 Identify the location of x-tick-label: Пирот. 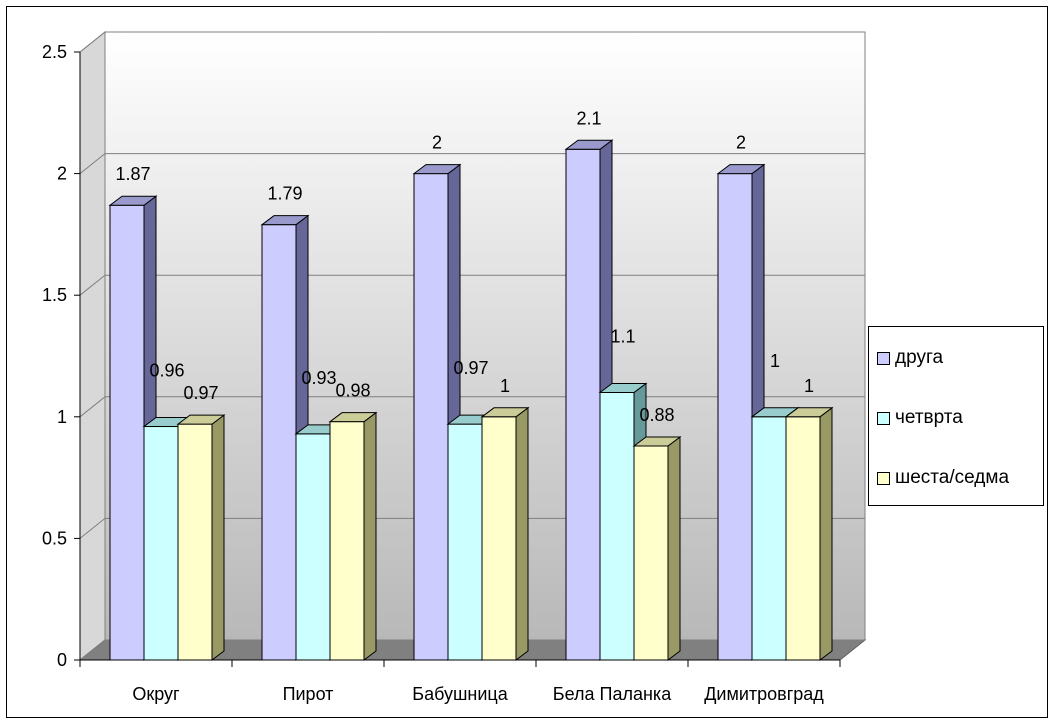
(308, 694).